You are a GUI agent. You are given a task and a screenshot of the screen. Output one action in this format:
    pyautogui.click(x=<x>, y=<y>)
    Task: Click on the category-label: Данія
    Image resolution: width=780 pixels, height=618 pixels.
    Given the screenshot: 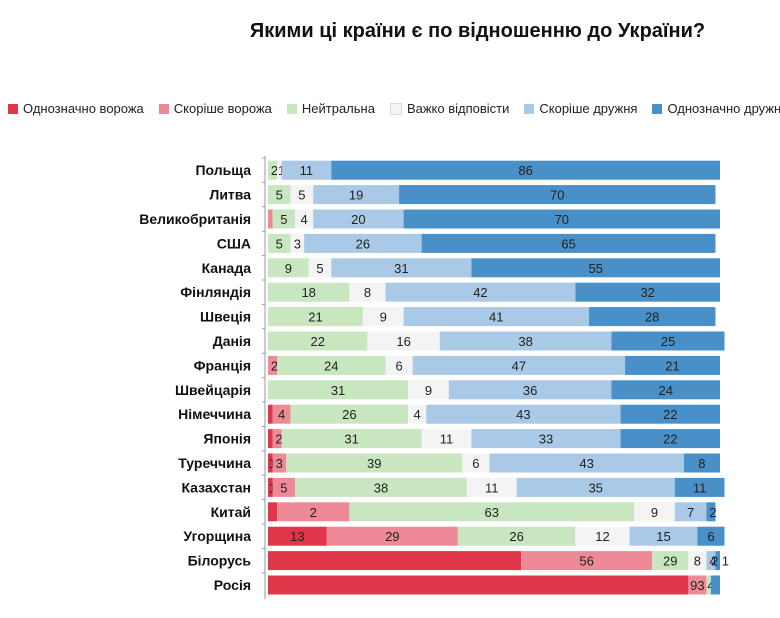 What is the action you would take?
    pyautogui.click(x=232, y=341)
    